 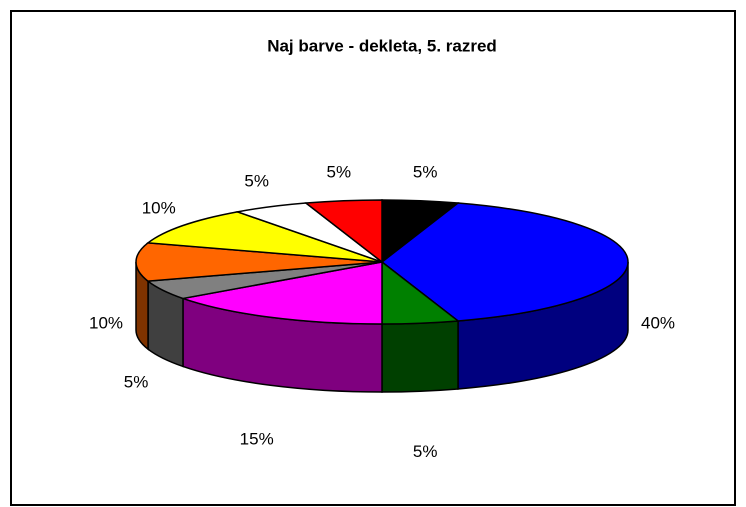 What do you see at coordinates (257, 438) in the screenshot?
I see `data-label: 15%` at bounding box center [257, 438].